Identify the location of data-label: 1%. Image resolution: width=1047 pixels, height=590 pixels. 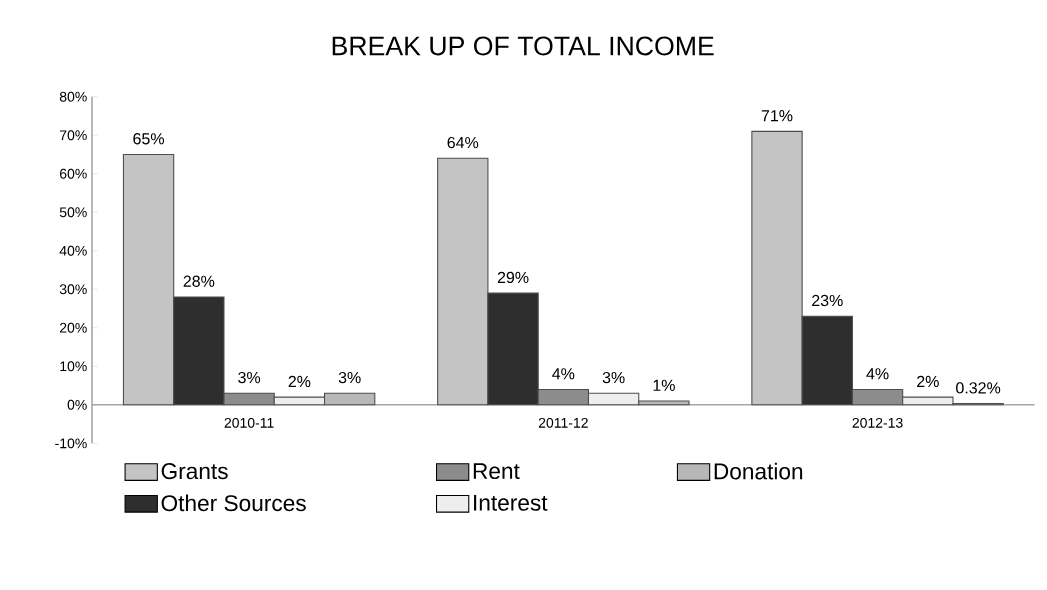
(664, 385).